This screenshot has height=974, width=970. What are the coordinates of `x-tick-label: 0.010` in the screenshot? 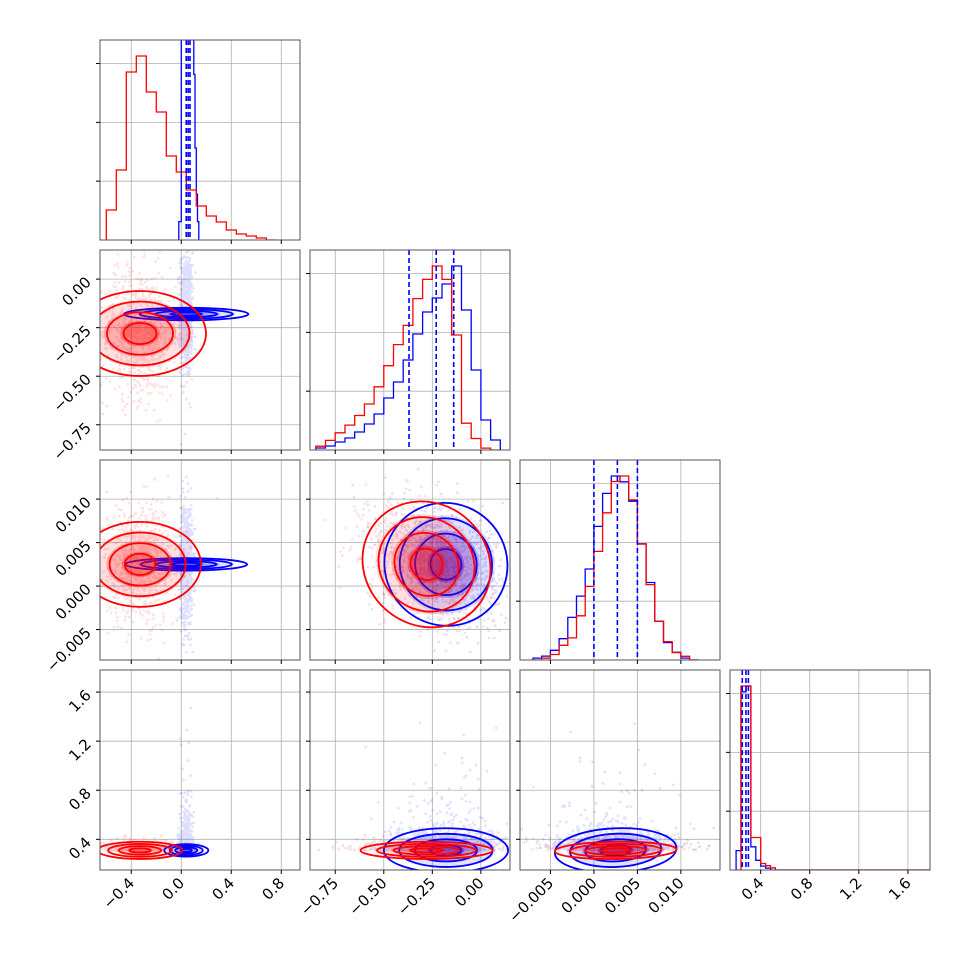 It's located at (666, 895).